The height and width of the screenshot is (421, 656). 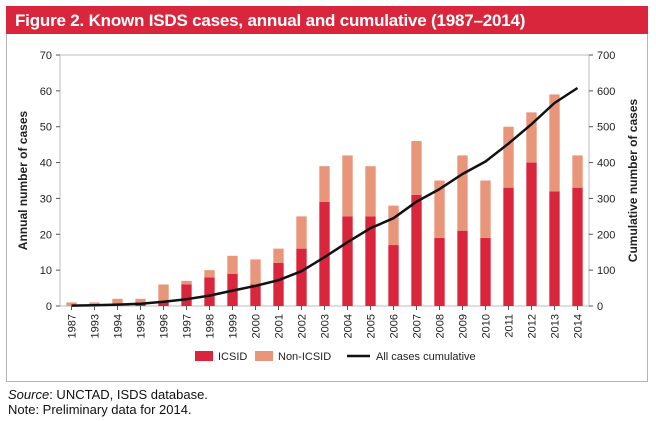 I want to click on x-tick-label: 2013, so click(x=556, y=326).